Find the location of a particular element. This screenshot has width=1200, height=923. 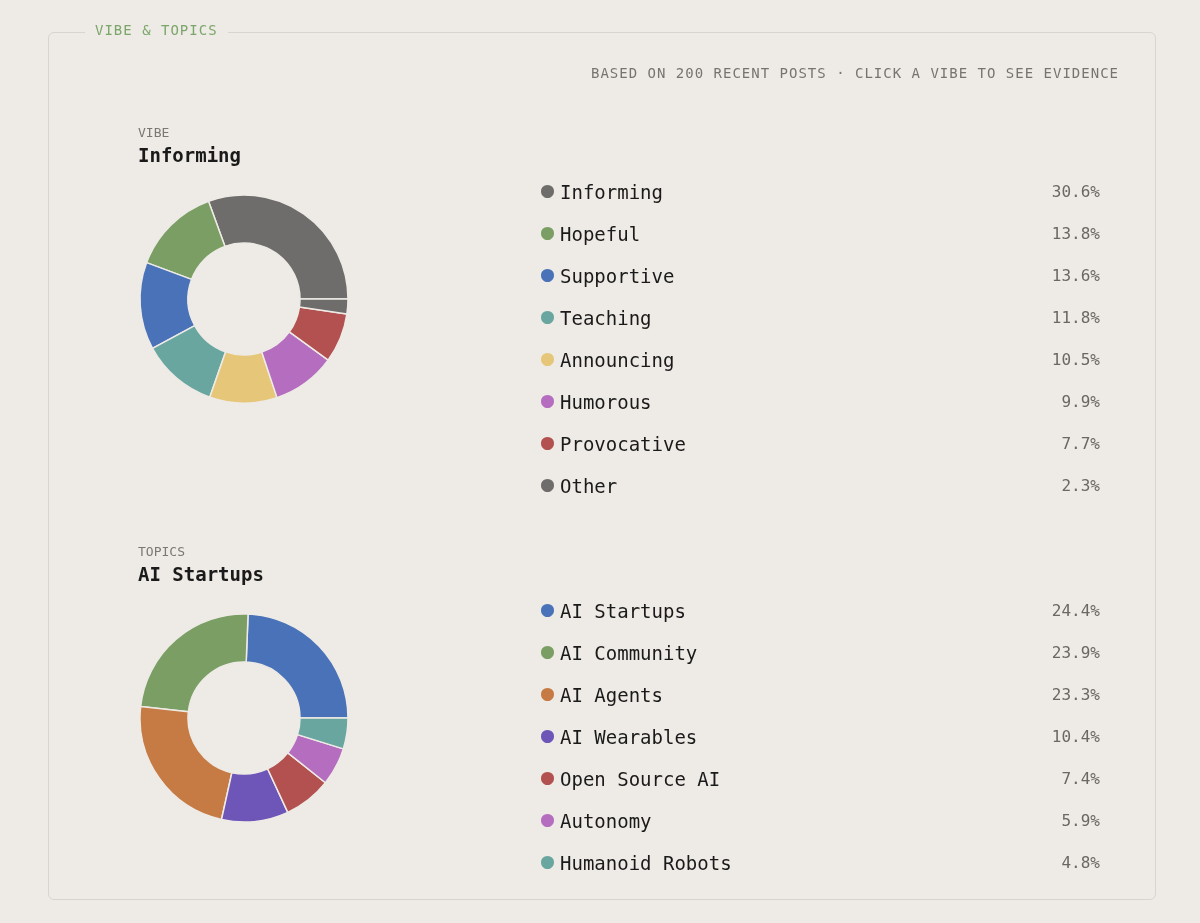

legend-label: Announcing is located at coordinates (617, 359).